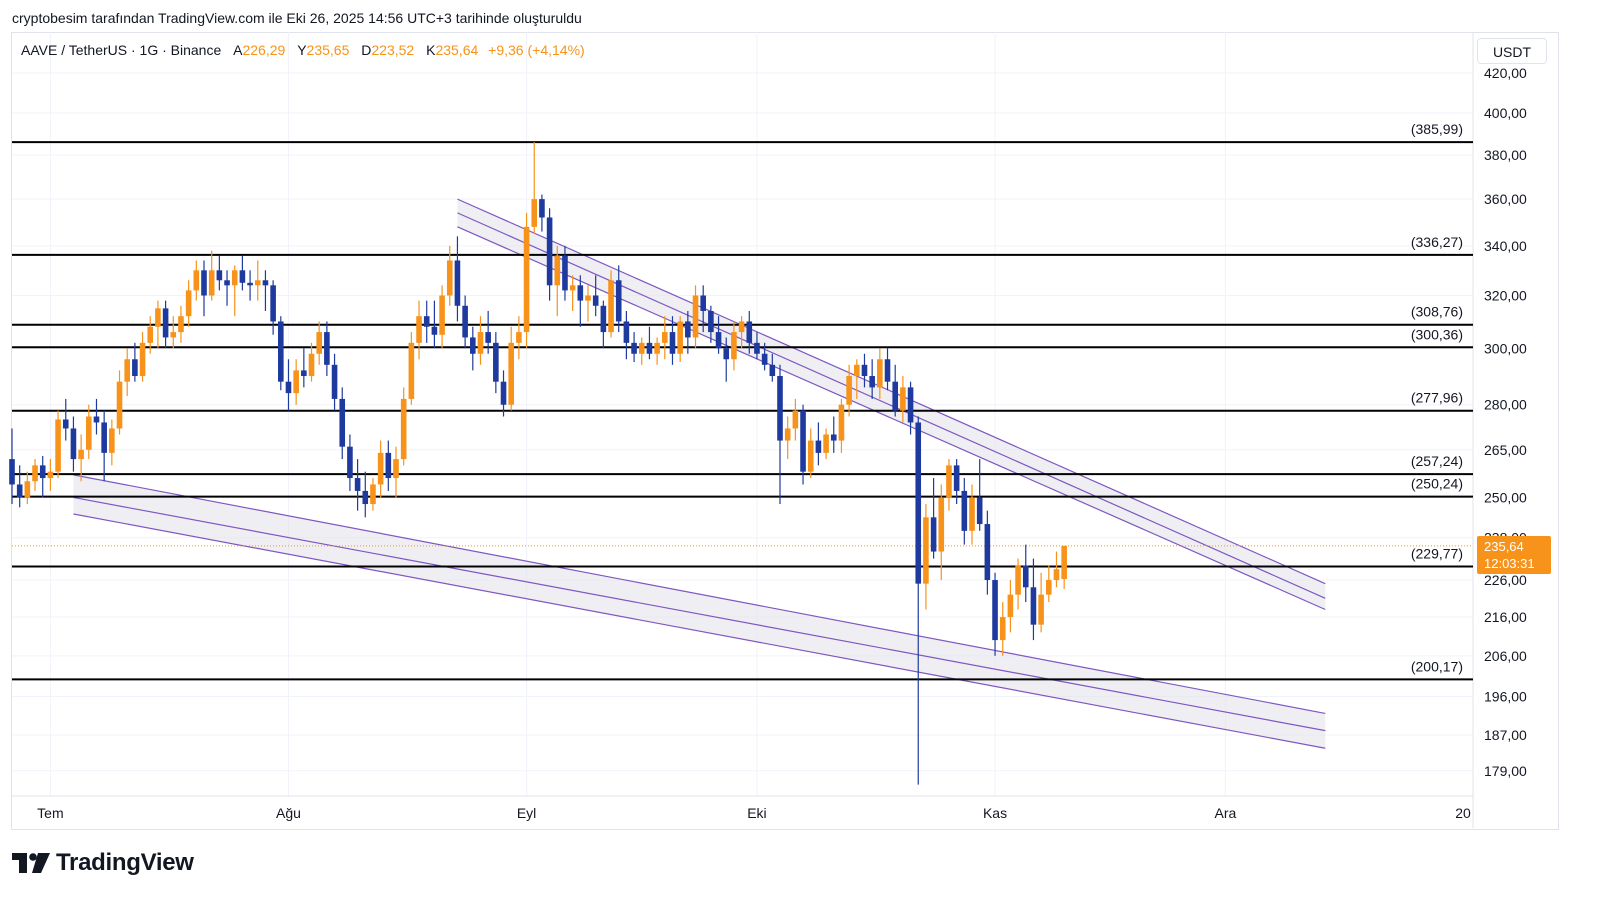 This screenshot has width=1600, height=916. I want to click on tradingview-wordmark: TradingView, so click(125, 862).